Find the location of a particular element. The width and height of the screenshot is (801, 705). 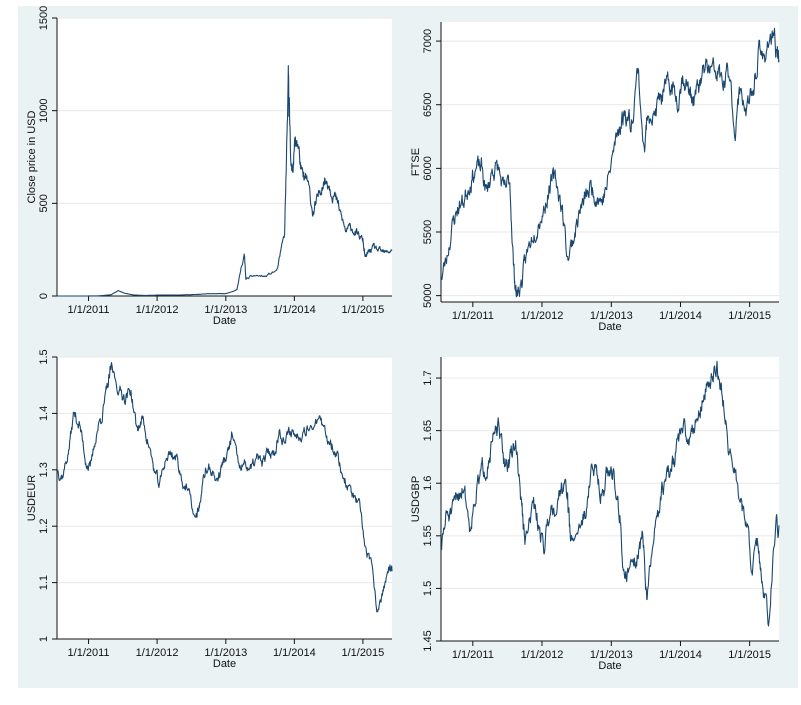

y-axis-title: USDEUR is located at coordinates (32, 498).